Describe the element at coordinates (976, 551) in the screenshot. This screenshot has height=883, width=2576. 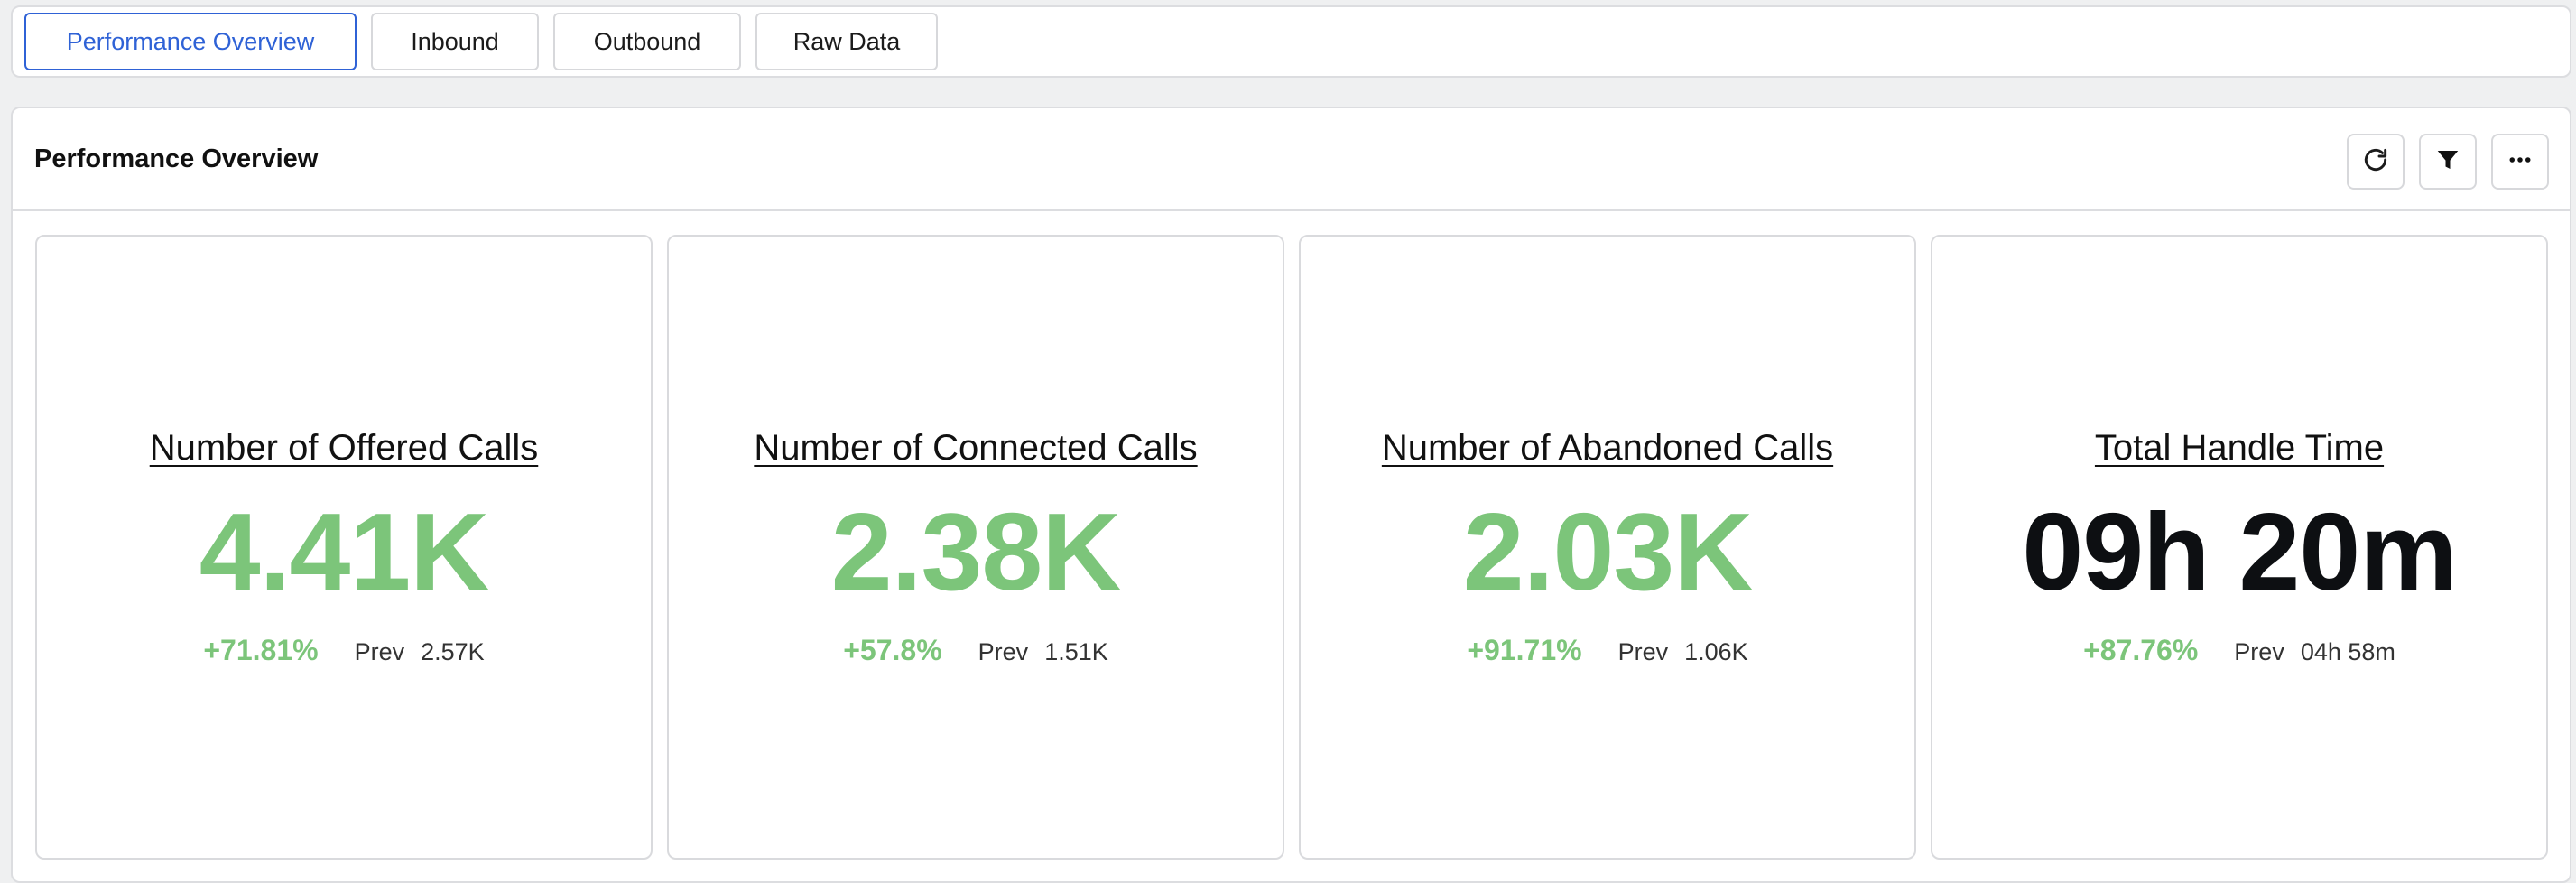
I see `kpi-value: 2.38K` at that location.